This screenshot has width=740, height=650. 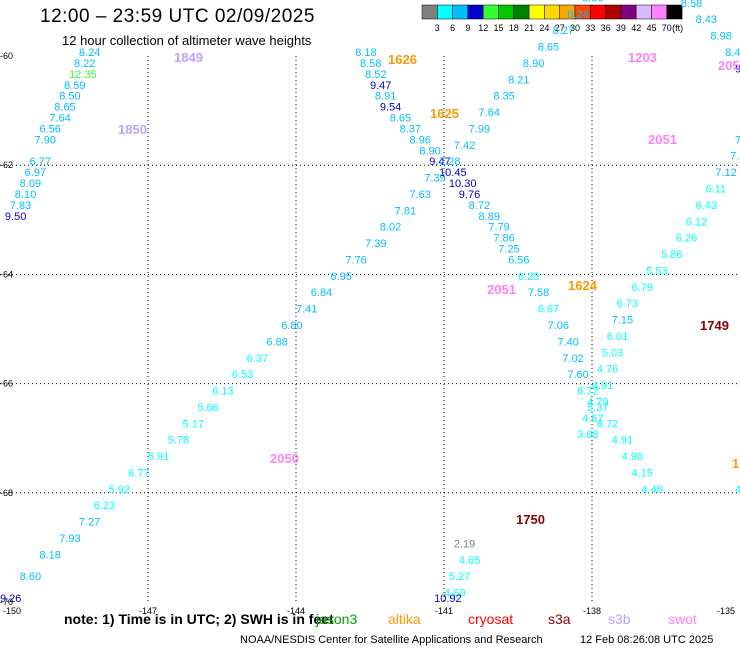 What do you see at coordinates (606, 28) in the screenshot?
I see `legend-tick-label: 36` at bounding box center [606, 28].